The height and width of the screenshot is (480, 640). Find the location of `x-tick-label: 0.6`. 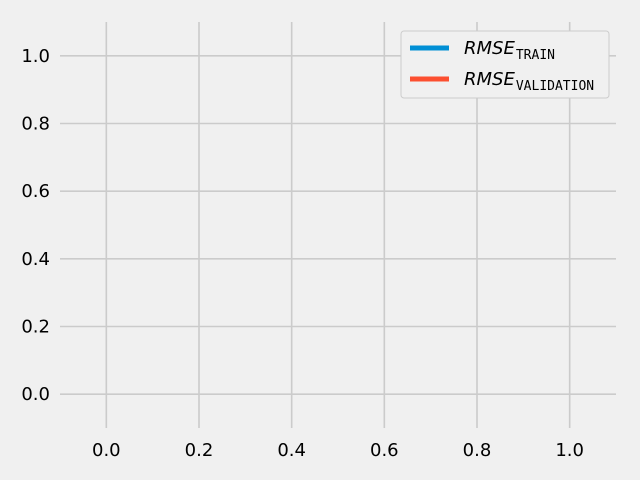

x-tick-label: 0.6 is located at coordinates (384, 450).